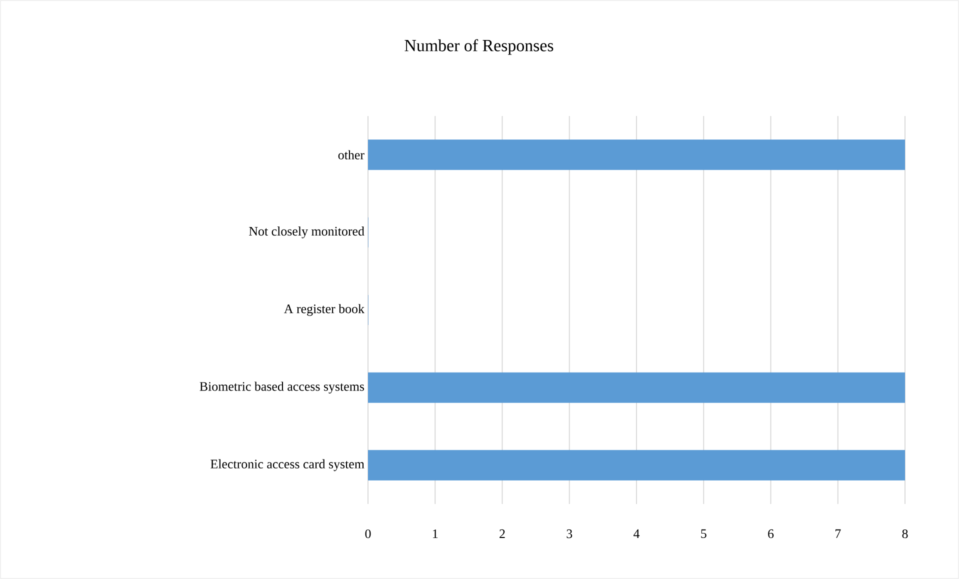  What do you see at coordinates (306, 232) in the screenshot?
I see `y-tick-label: Not closely monitored` at bounding box center [306, 232].